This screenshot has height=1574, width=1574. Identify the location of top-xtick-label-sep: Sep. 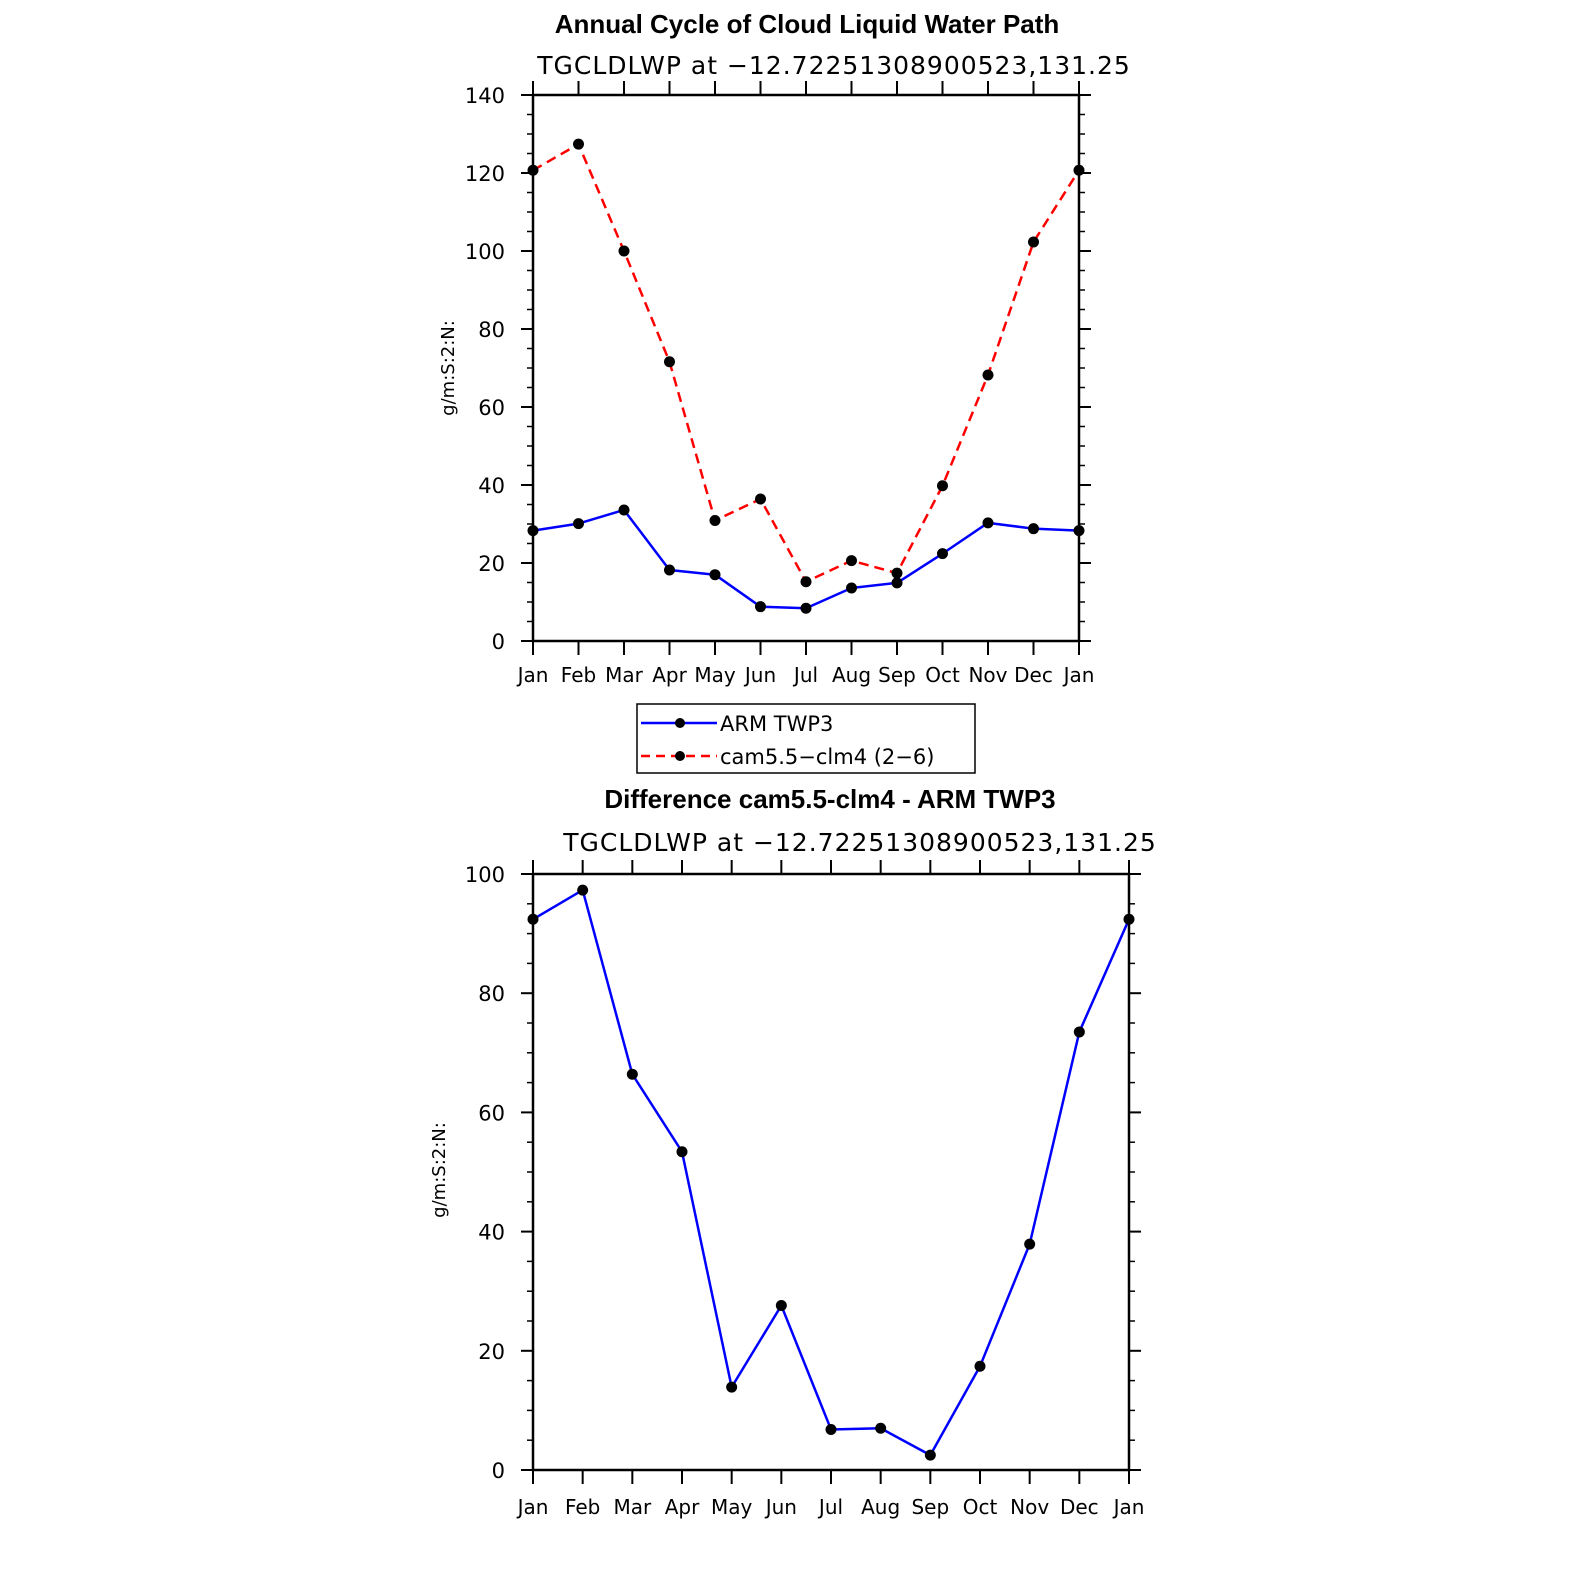
(897, 675).